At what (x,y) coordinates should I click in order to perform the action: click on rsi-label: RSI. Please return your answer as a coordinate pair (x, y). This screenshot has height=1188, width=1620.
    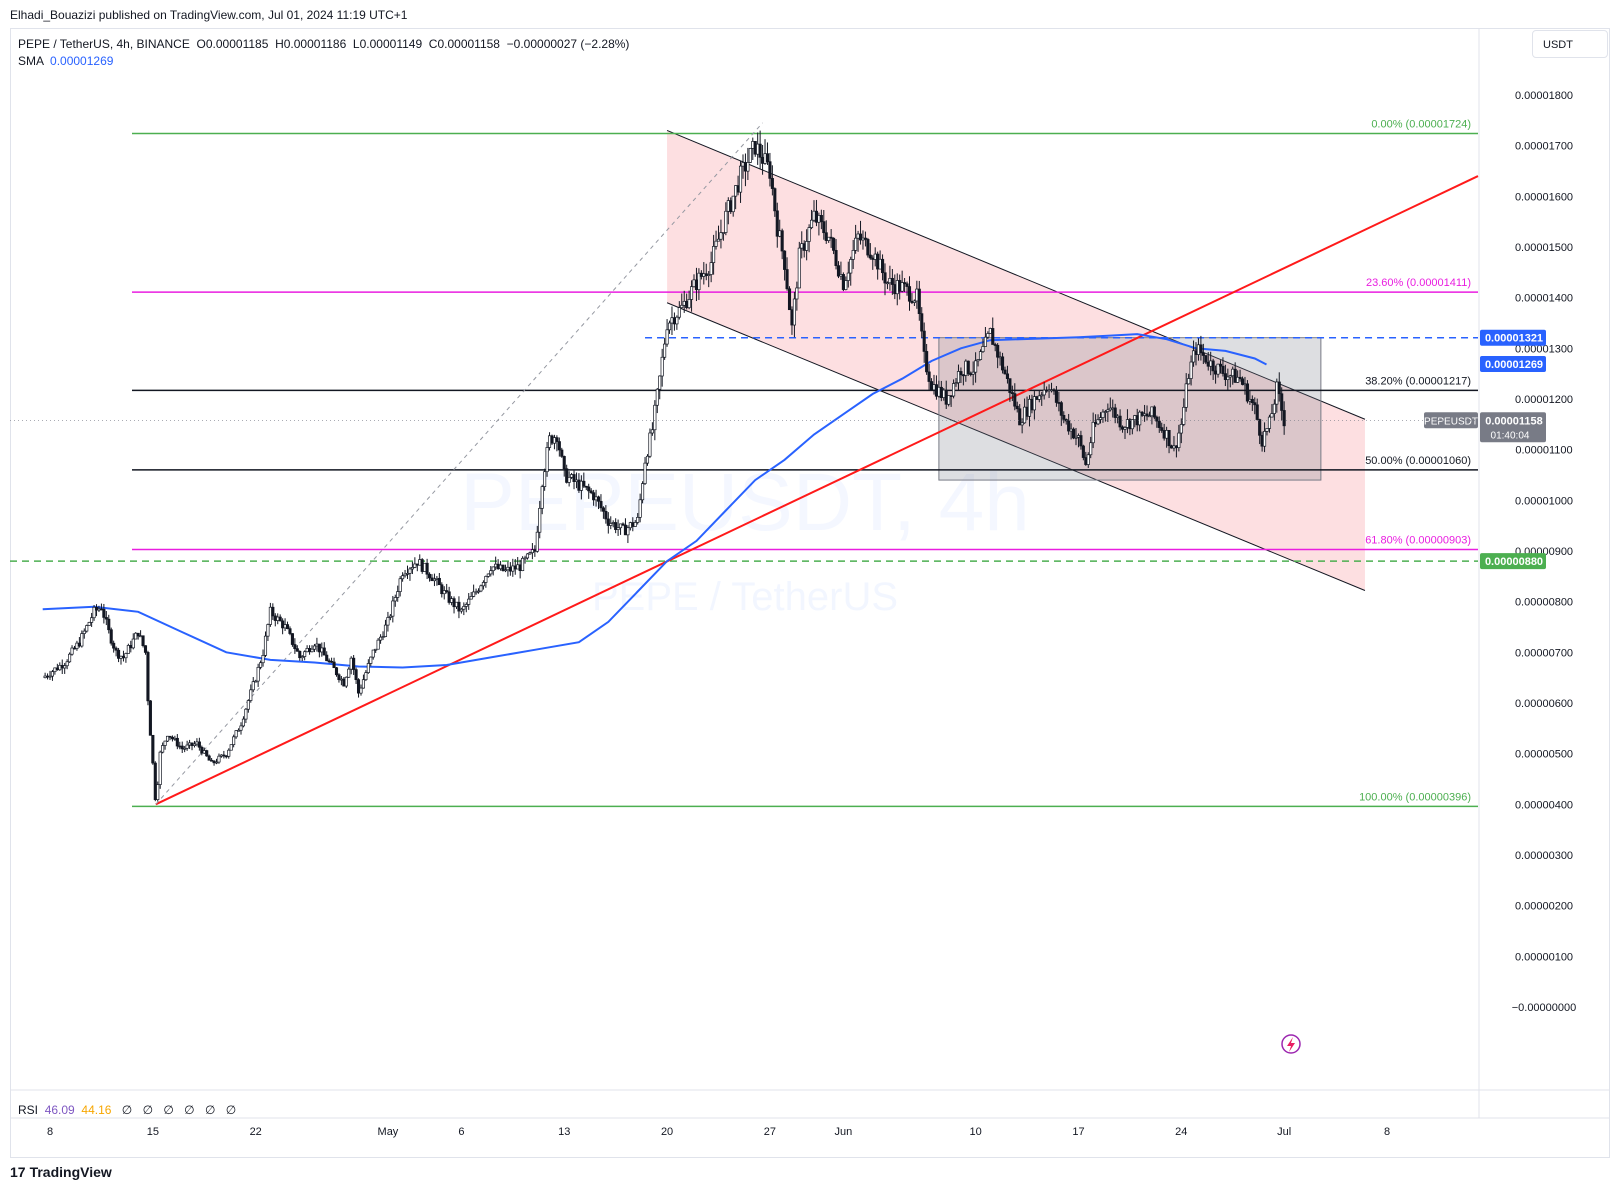
    Looking at the image, I should click on (28, 1110).